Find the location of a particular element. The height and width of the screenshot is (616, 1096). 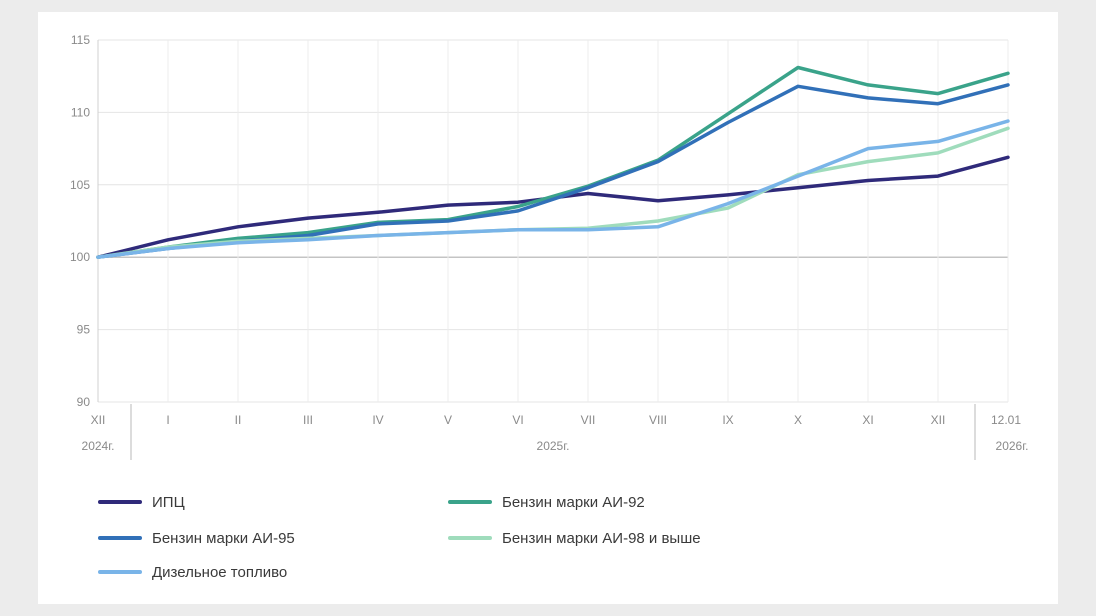

x-tick-label: II is located at coordinates (238, 420).